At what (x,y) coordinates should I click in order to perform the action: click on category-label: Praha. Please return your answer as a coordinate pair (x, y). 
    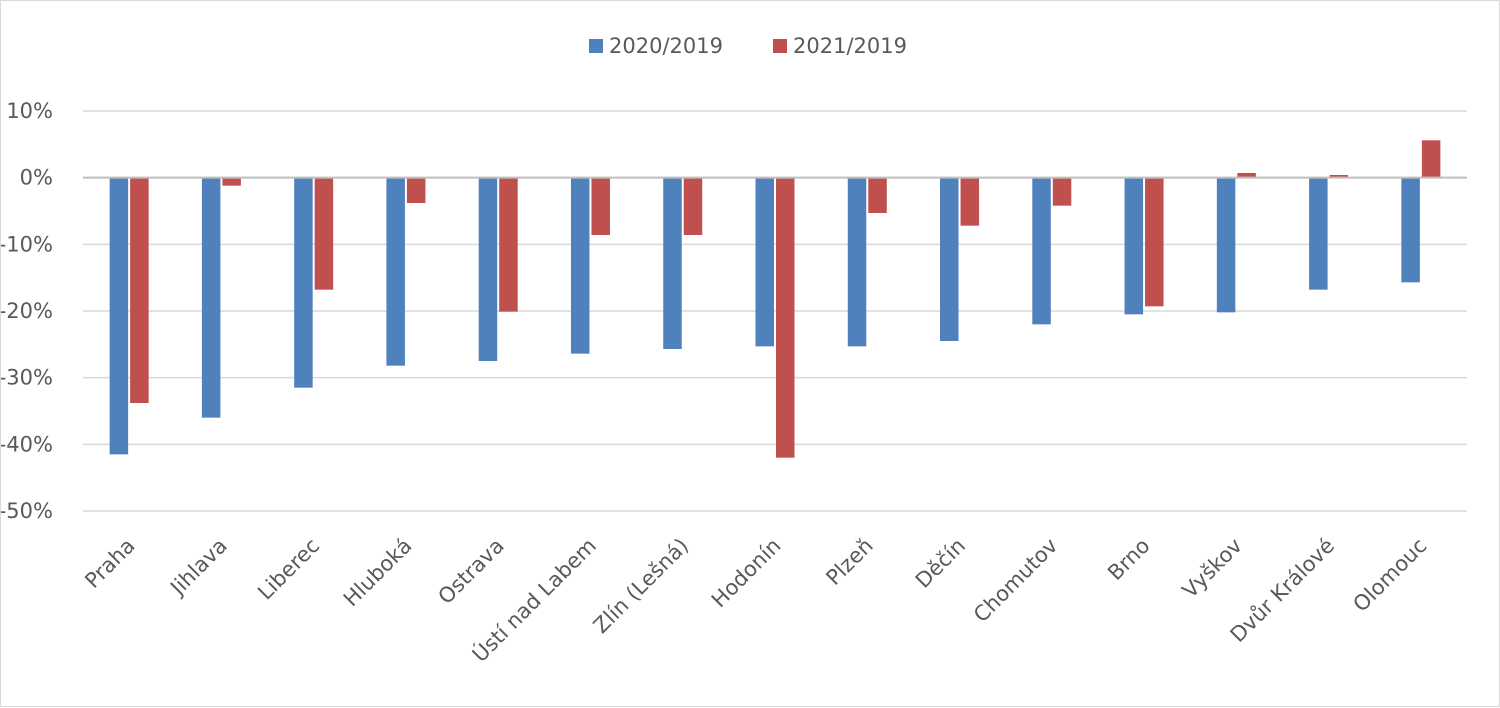
    Looking at the image, I should click on (109, 563).